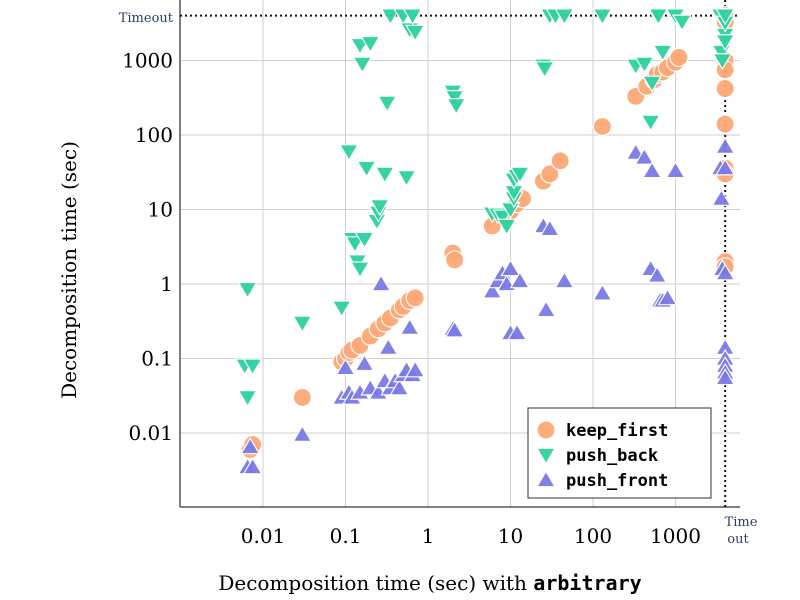  Describe the element at coordinates (675, 536) in the screenshot. I see `x-tick-label: 1000` at that location.